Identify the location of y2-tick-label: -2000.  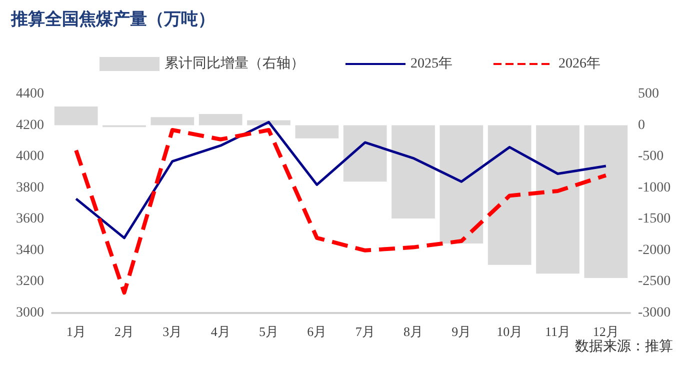
(654, 250).